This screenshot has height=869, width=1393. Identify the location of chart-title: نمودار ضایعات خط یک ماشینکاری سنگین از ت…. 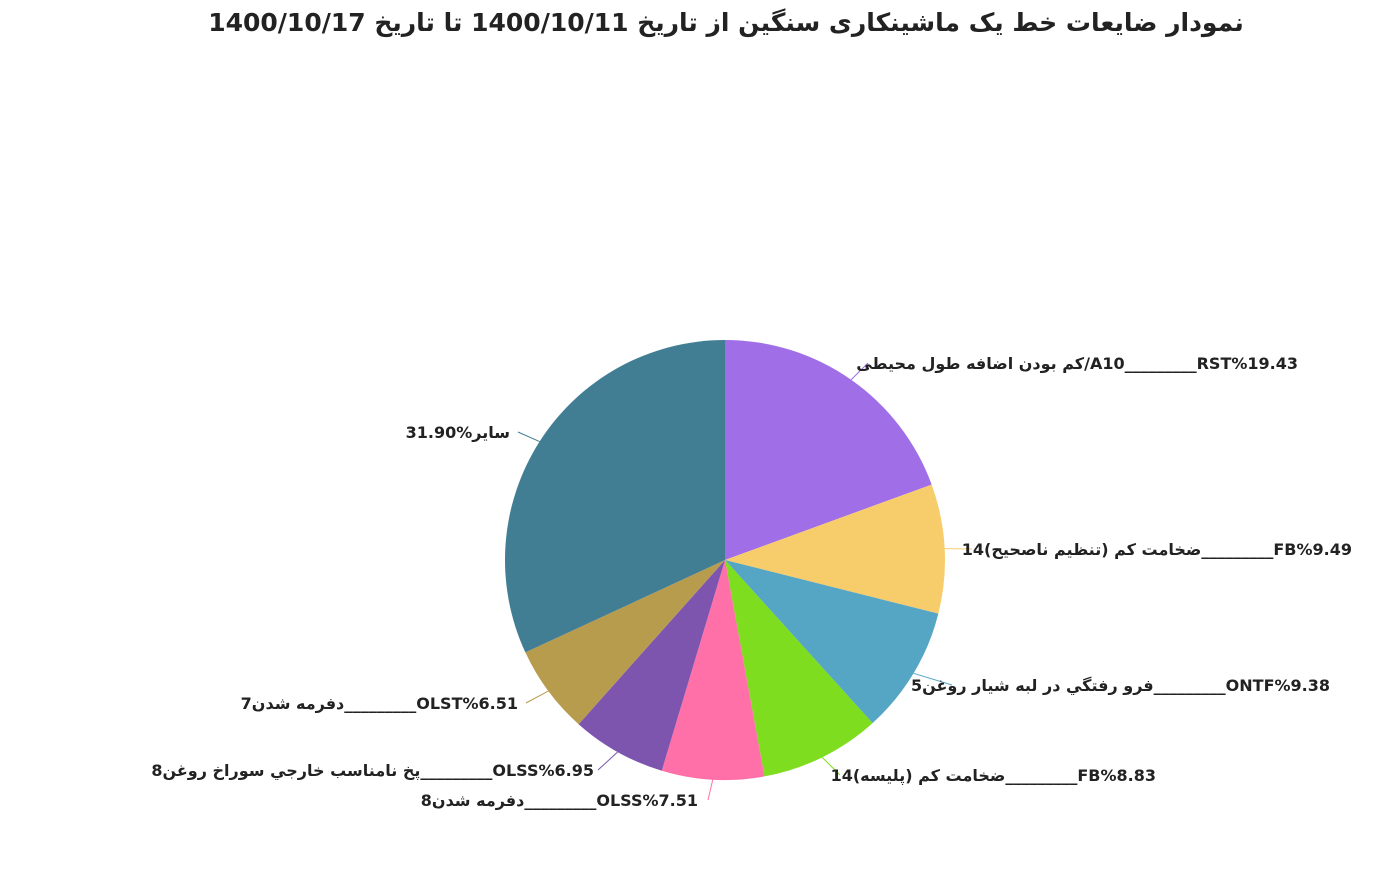
(726, 22).